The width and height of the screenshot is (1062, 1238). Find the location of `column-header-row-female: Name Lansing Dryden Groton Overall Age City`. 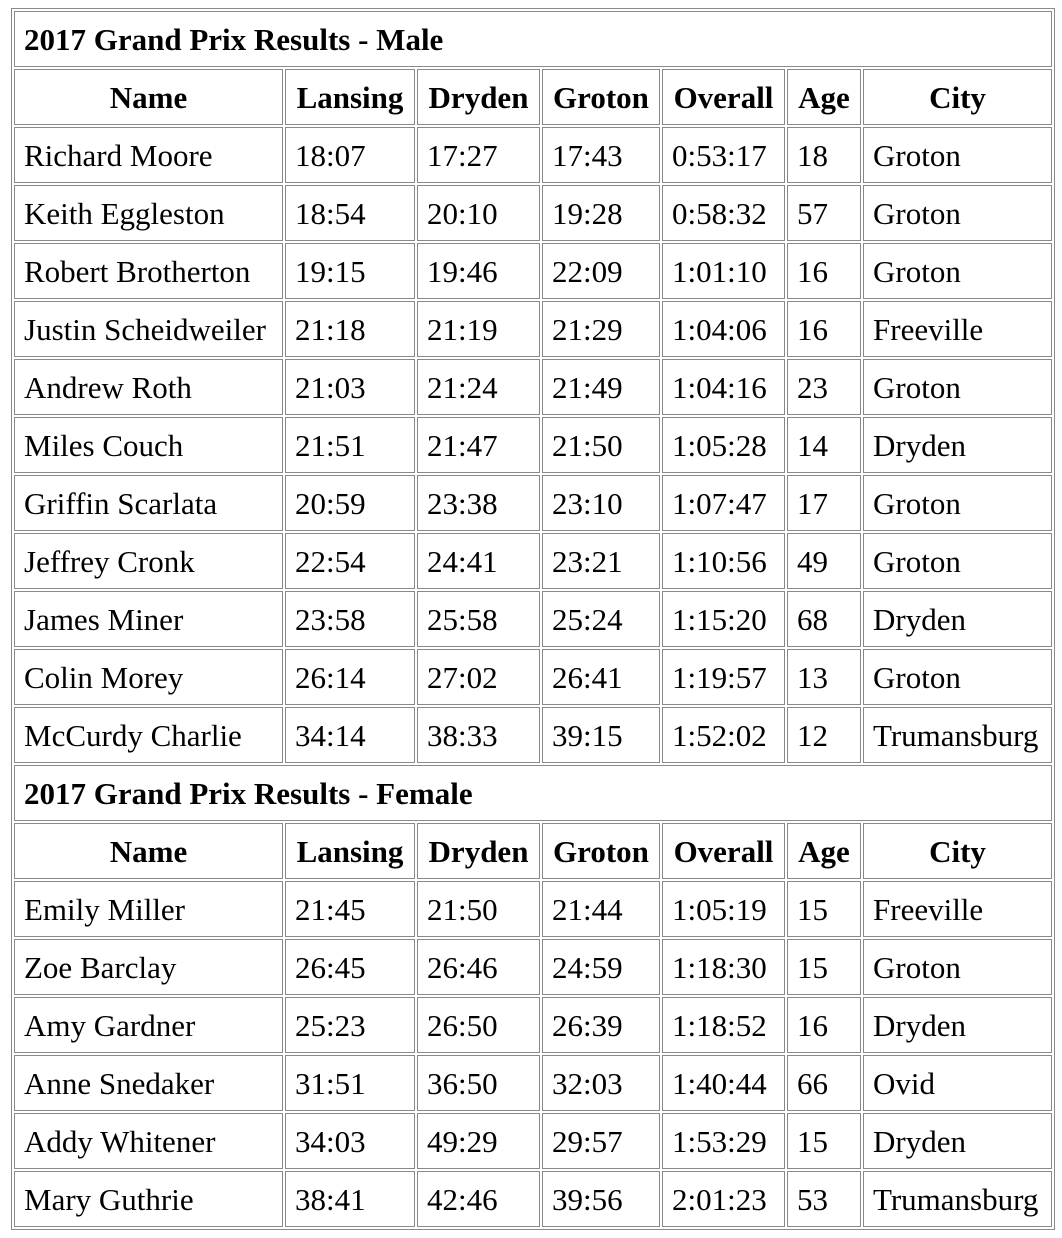

column-header-row-female: Name Lansing Dryden Groton Overall Age City is located at coordinates (533, 851).